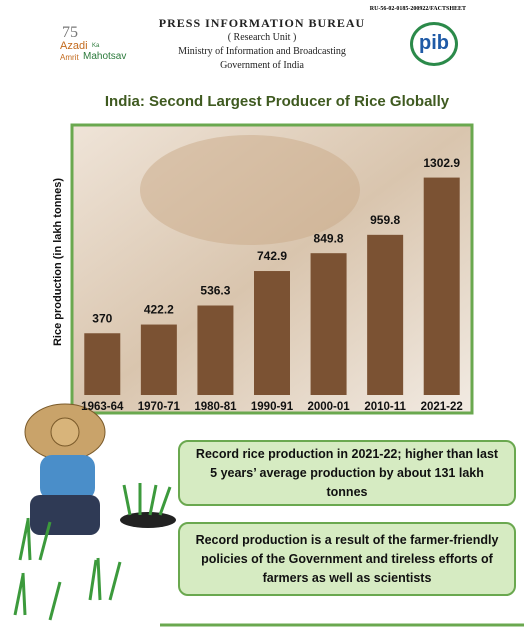 The height and width of the screenshot is (628, 524). What do you see at coordinates (417, 9) in the screenshot?
I see `ref-code: RU-56-02-0185-200922/FACTSHEET` at bounding box center [417, 9].